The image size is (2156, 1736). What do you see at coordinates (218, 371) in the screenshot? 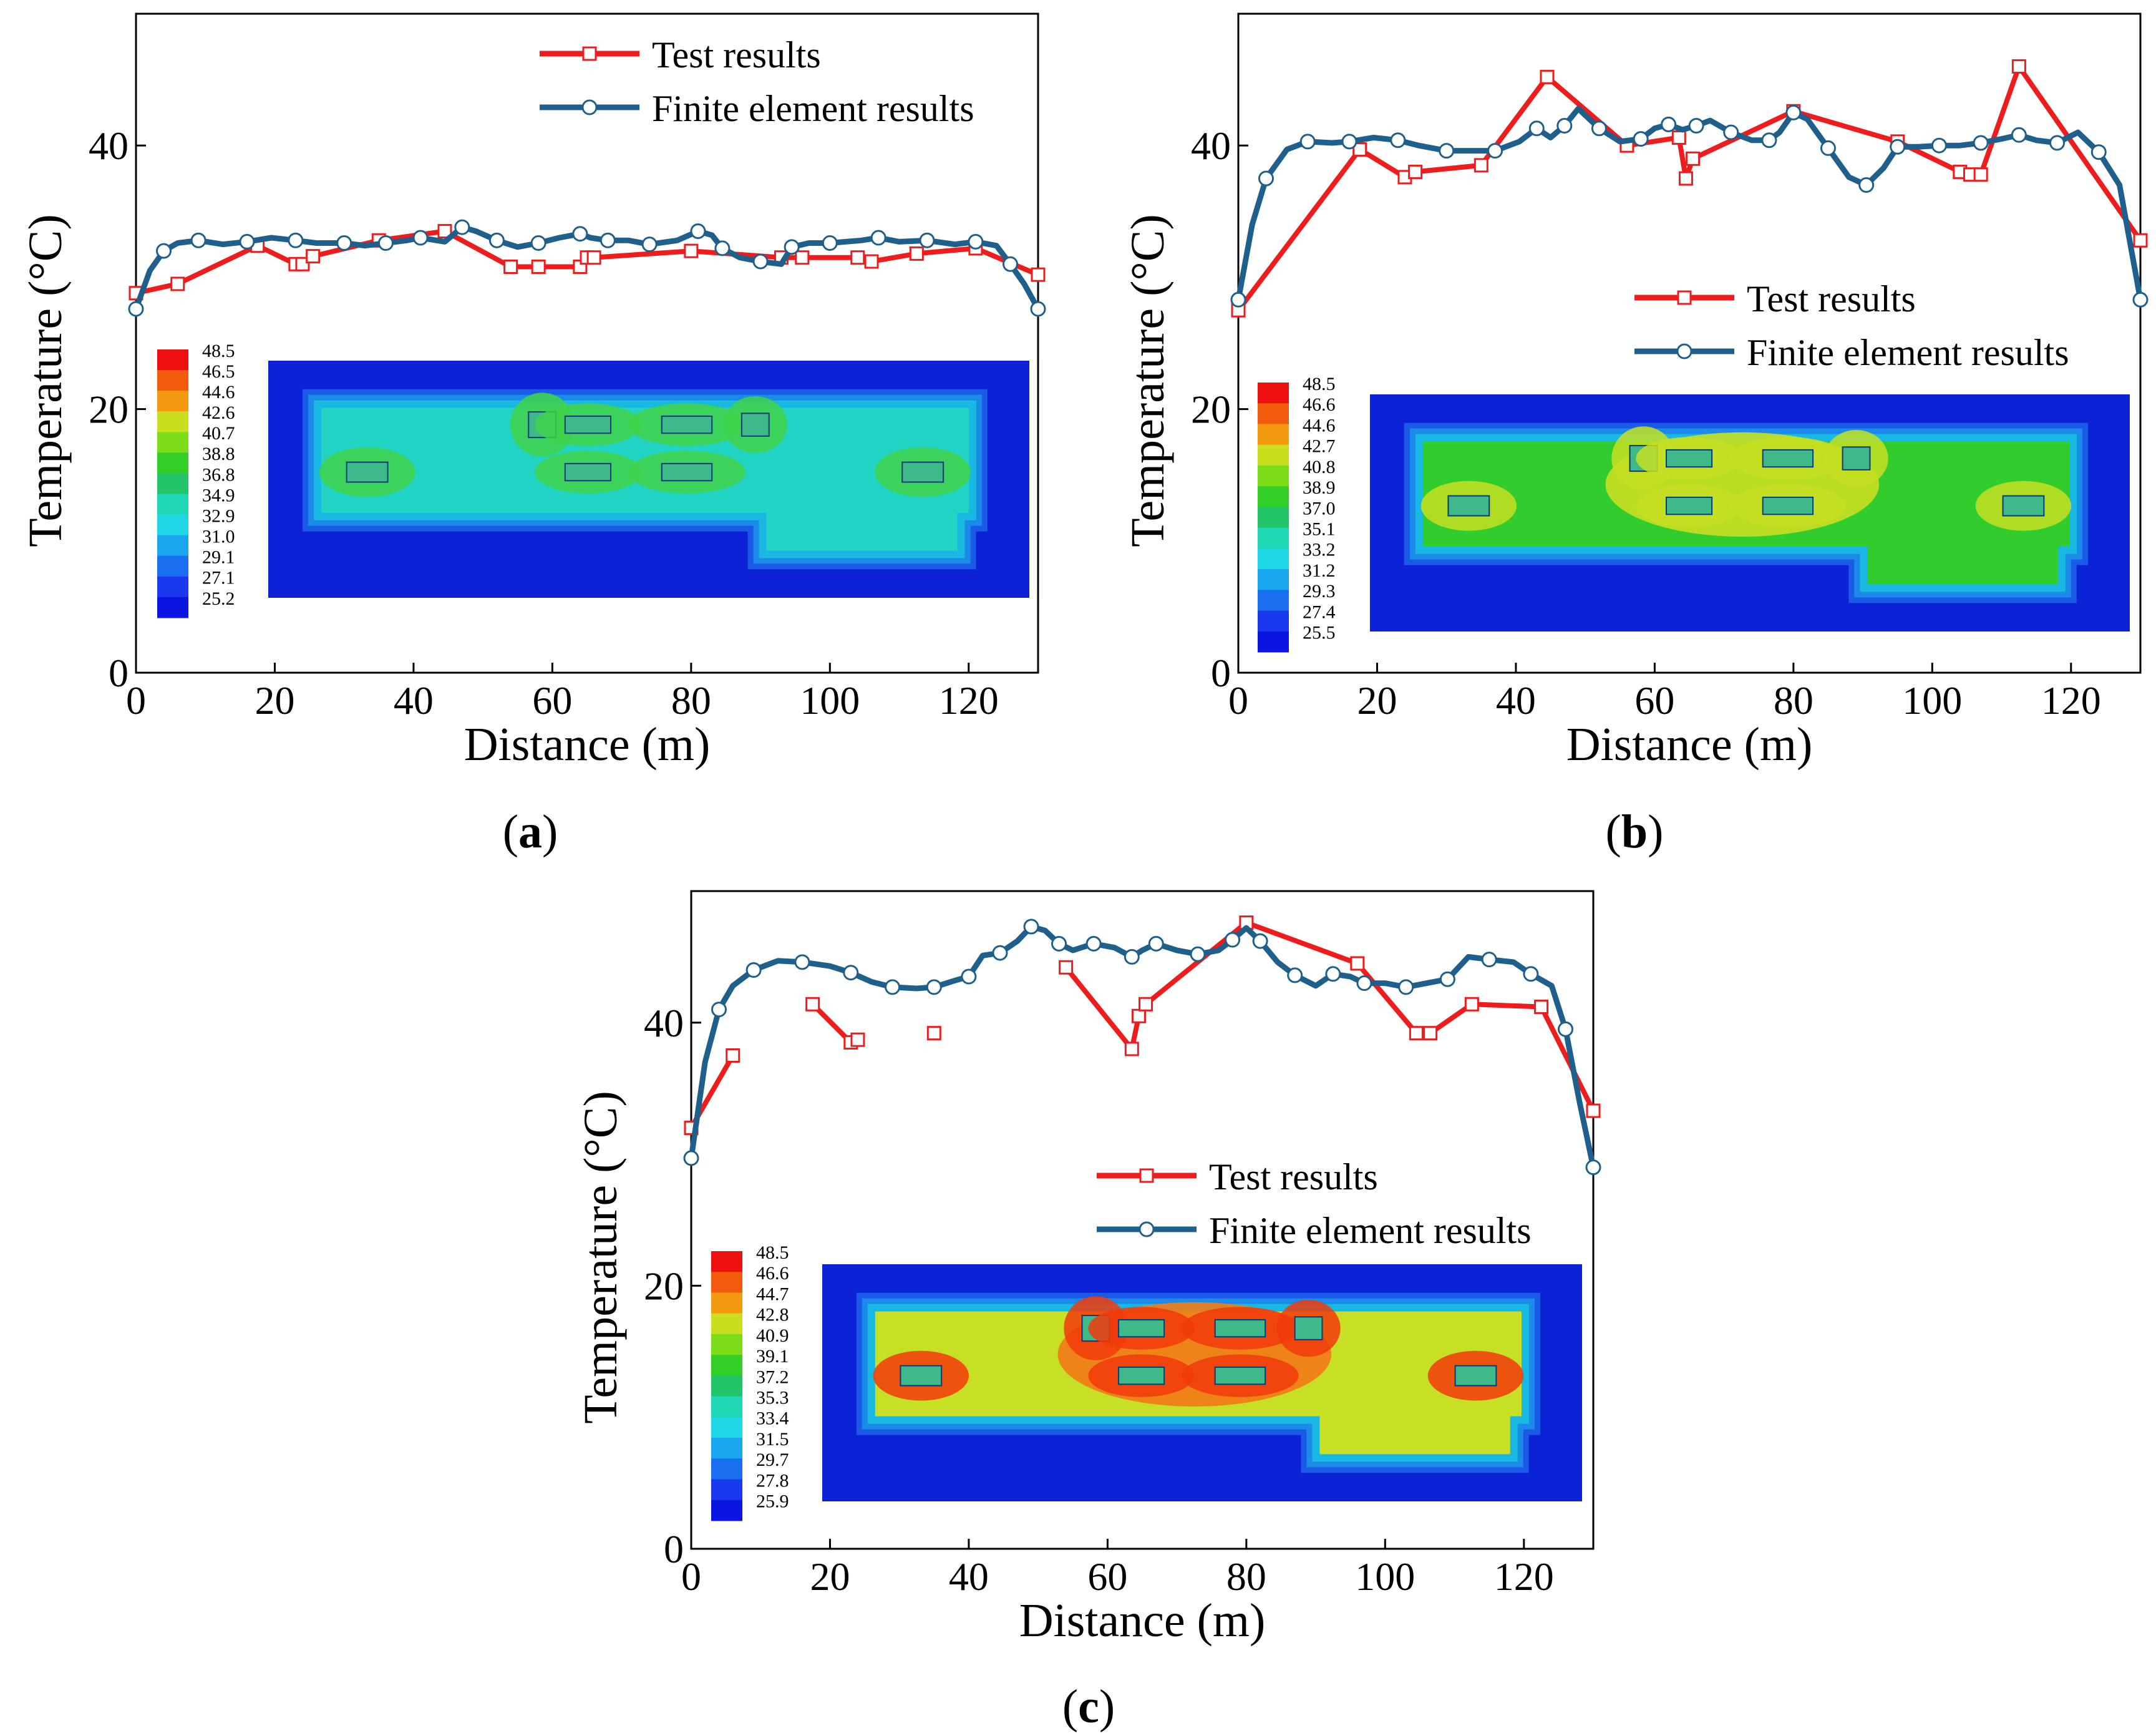
I see `colorbar-label: 46.5` at bounding box center [218, 371].